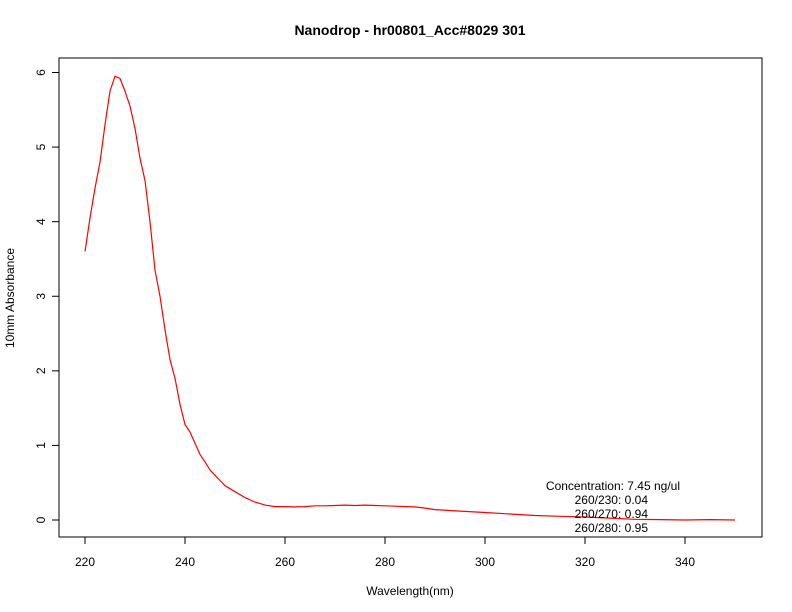 The height and width of the screenshot is (612, 792). I want to click on annotation-260-280: 260/280: 0.95, so click(612, 528).